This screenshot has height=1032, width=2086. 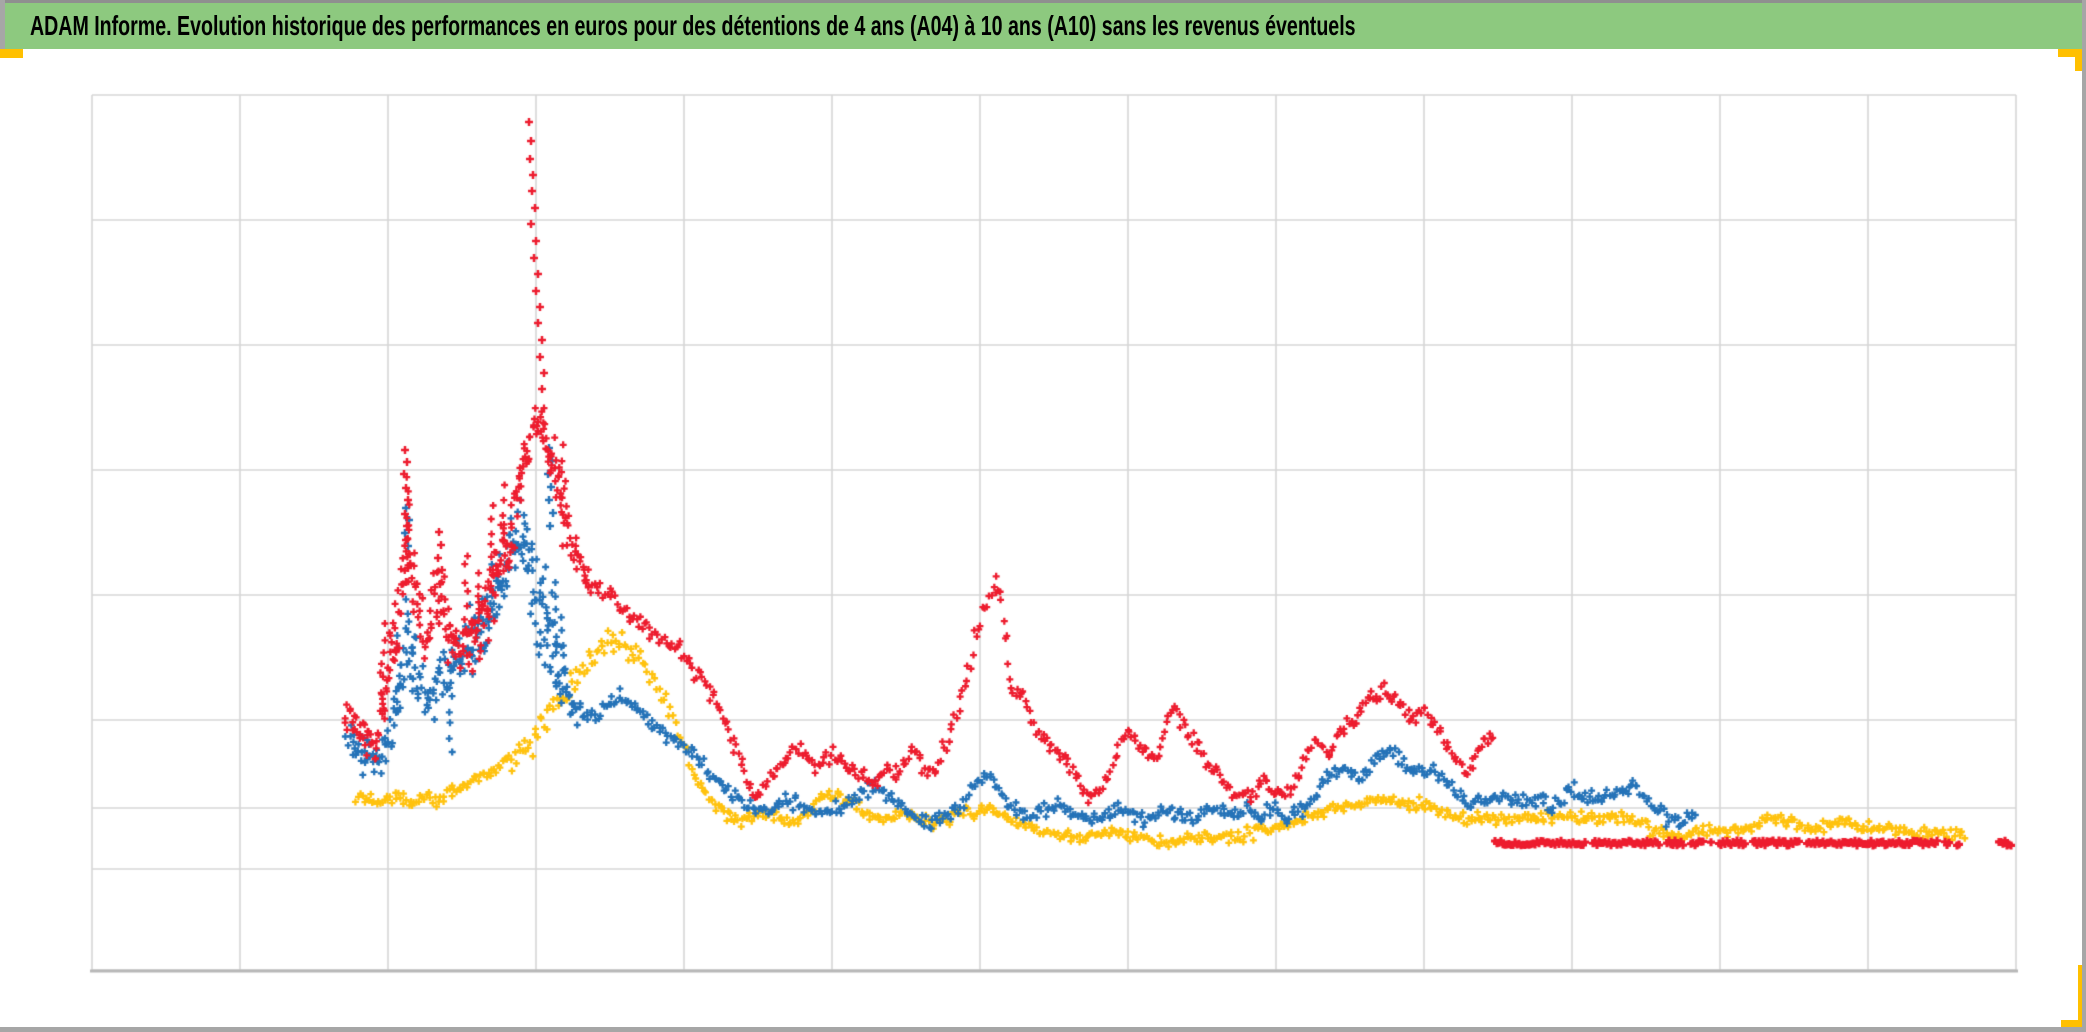 What do you see at coordinates (1043, 1029) in the screenshot?
I see `window-bottom-border` at bounding box center [1043, 1029].